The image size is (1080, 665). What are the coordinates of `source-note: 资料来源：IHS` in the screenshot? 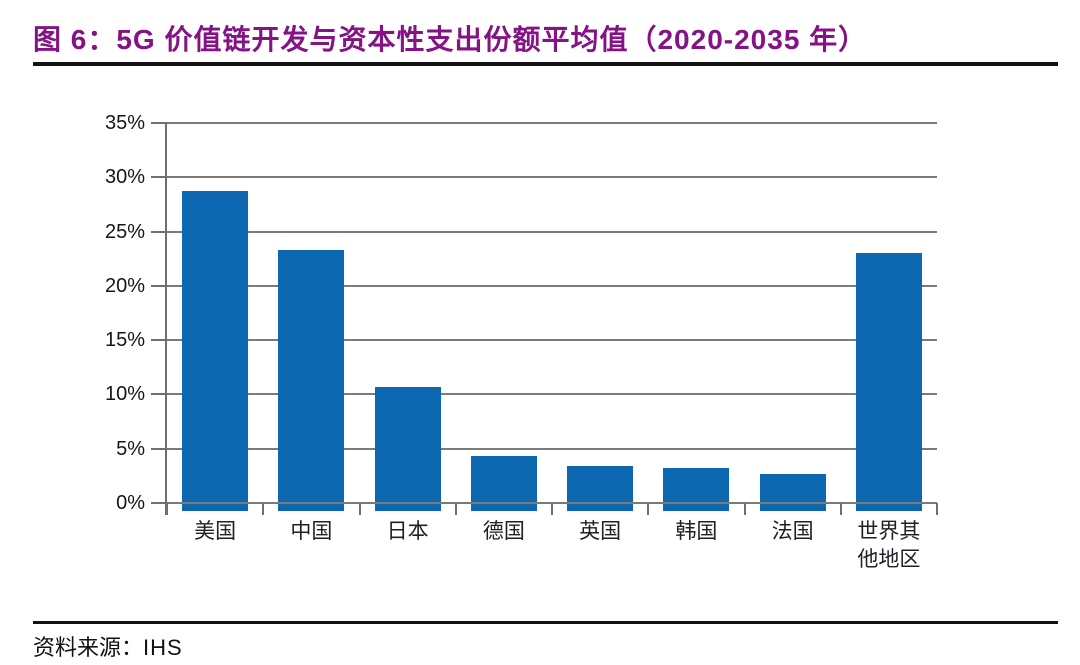 It's located at (108, 646).